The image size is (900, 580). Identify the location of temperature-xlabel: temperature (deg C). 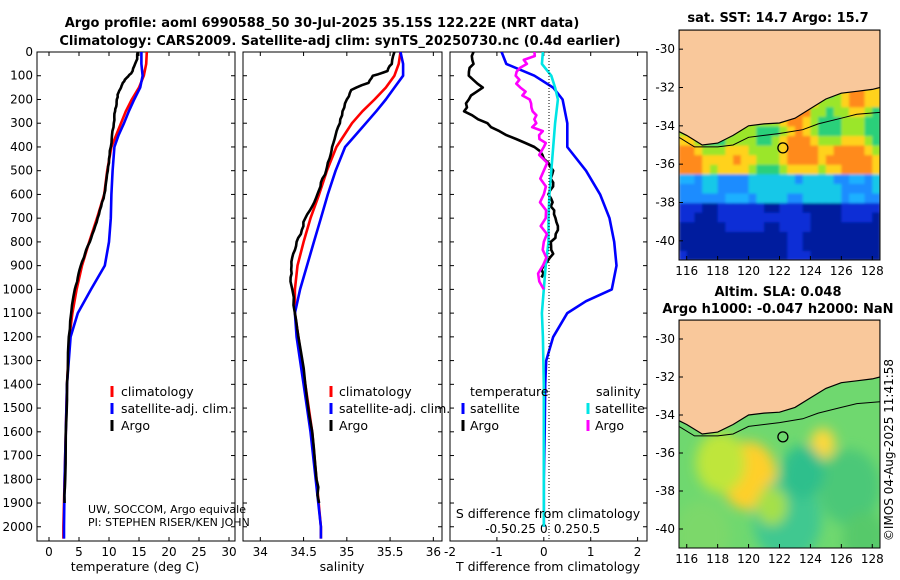
(135, 566).